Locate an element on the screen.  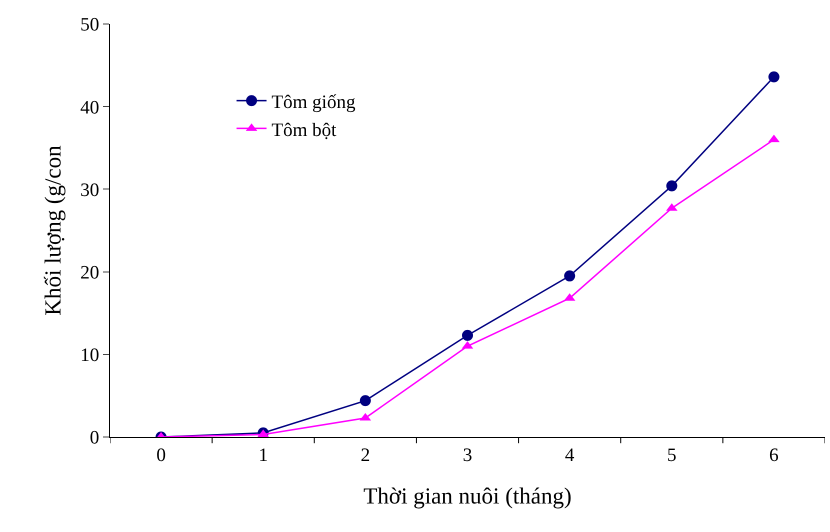
x-tick-label: 6 is located at coordinates (774, 455).